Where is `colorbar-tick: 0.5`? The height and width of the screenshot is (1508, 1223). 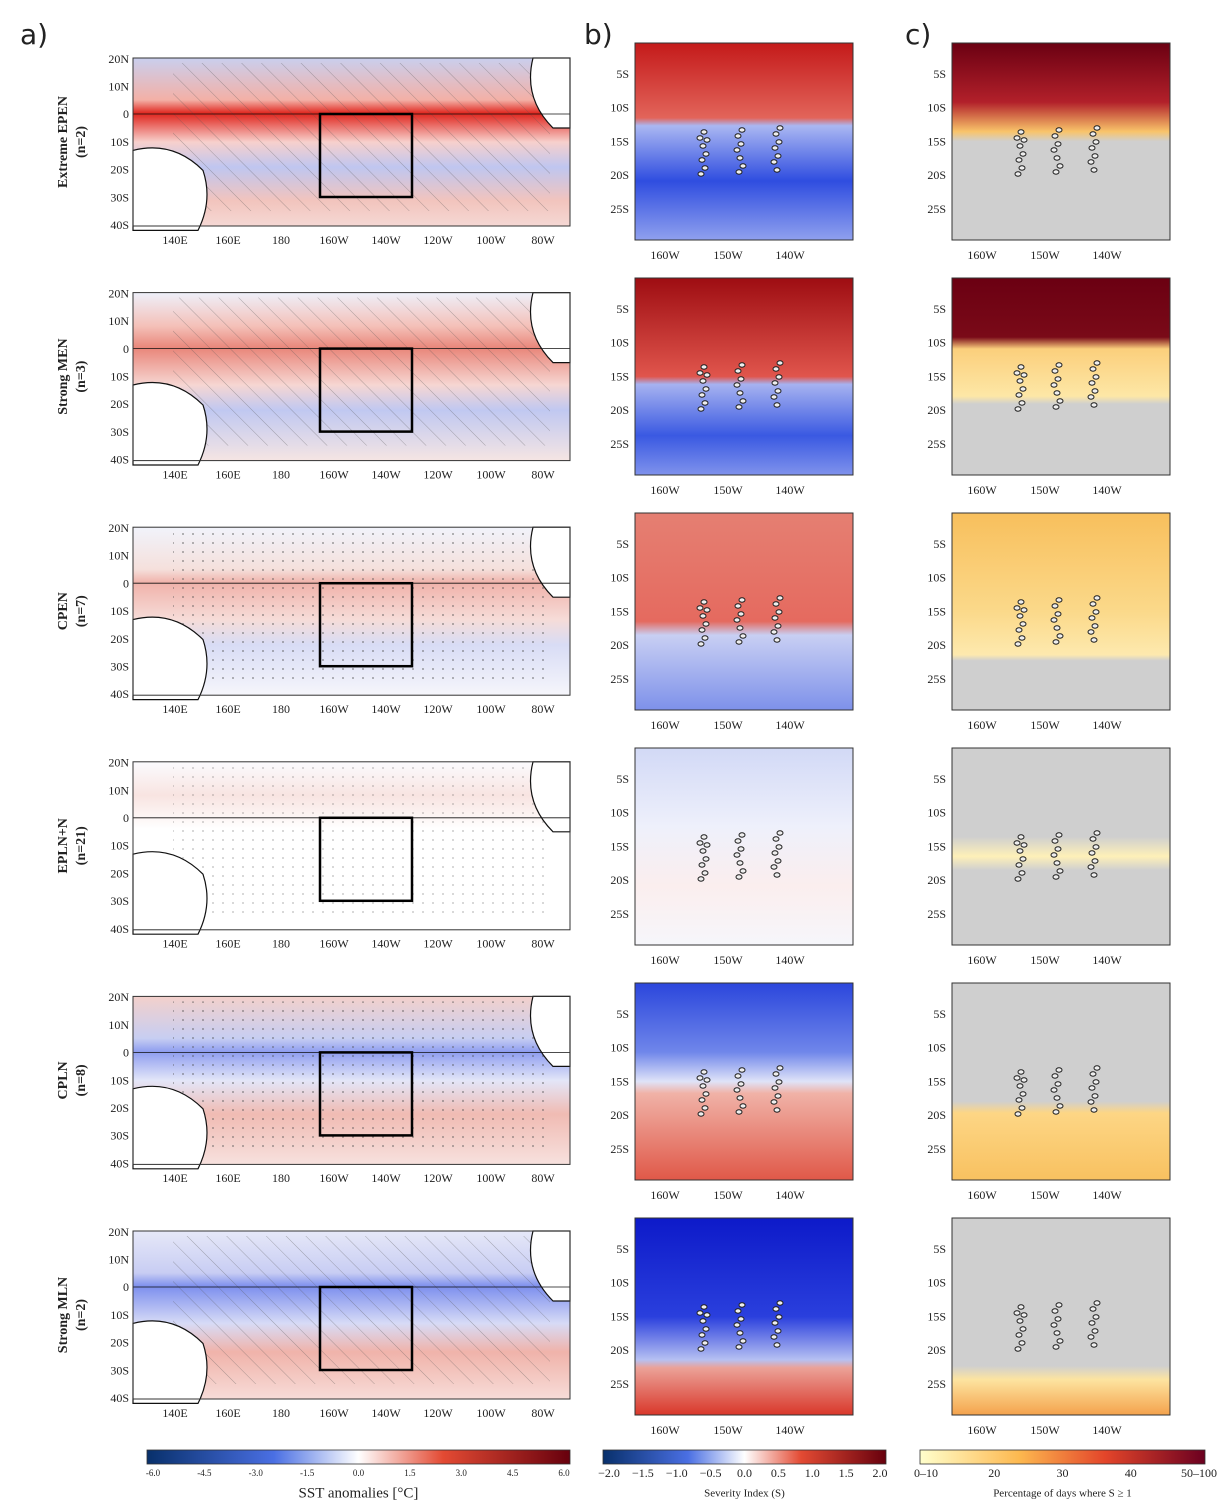
colorbar-tick: 0.5 is located at coordinates (778, 1473).